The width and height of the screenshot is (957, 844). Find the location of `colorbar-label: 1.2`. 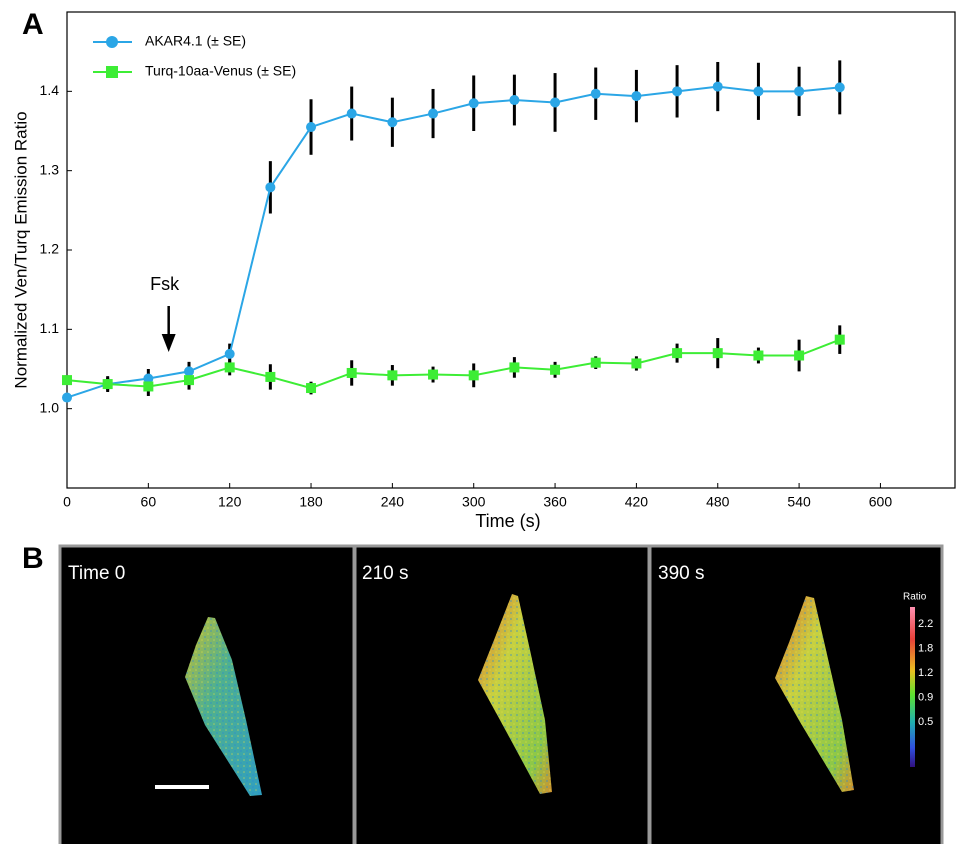

colorbar-label: 1.2 is located at coordinates (925, 673).